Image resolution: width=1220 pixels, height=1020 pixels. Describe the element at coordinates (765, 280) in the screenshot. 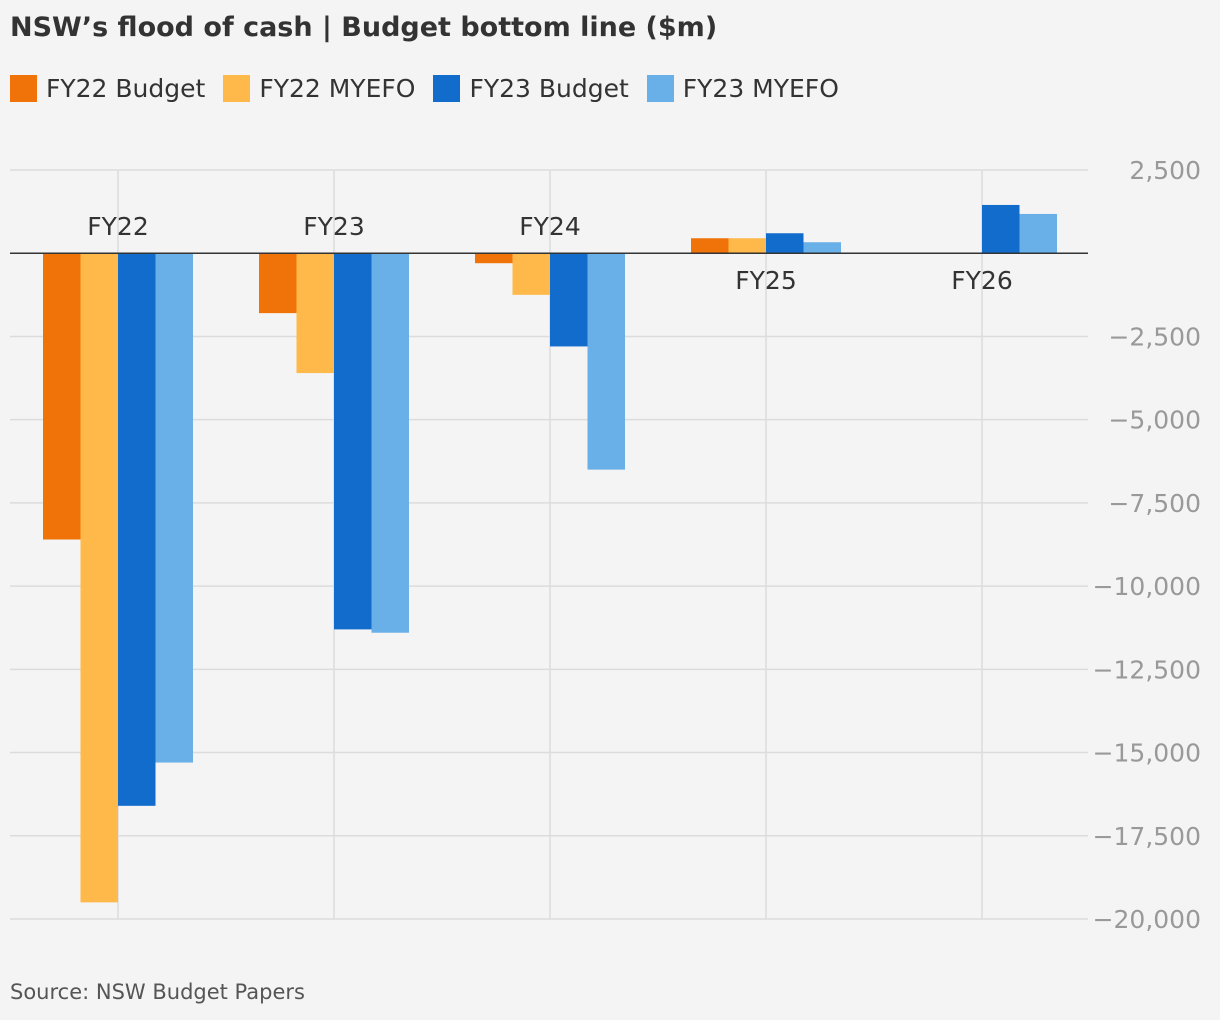

I see `category-label-fy25: FY25` at that location.